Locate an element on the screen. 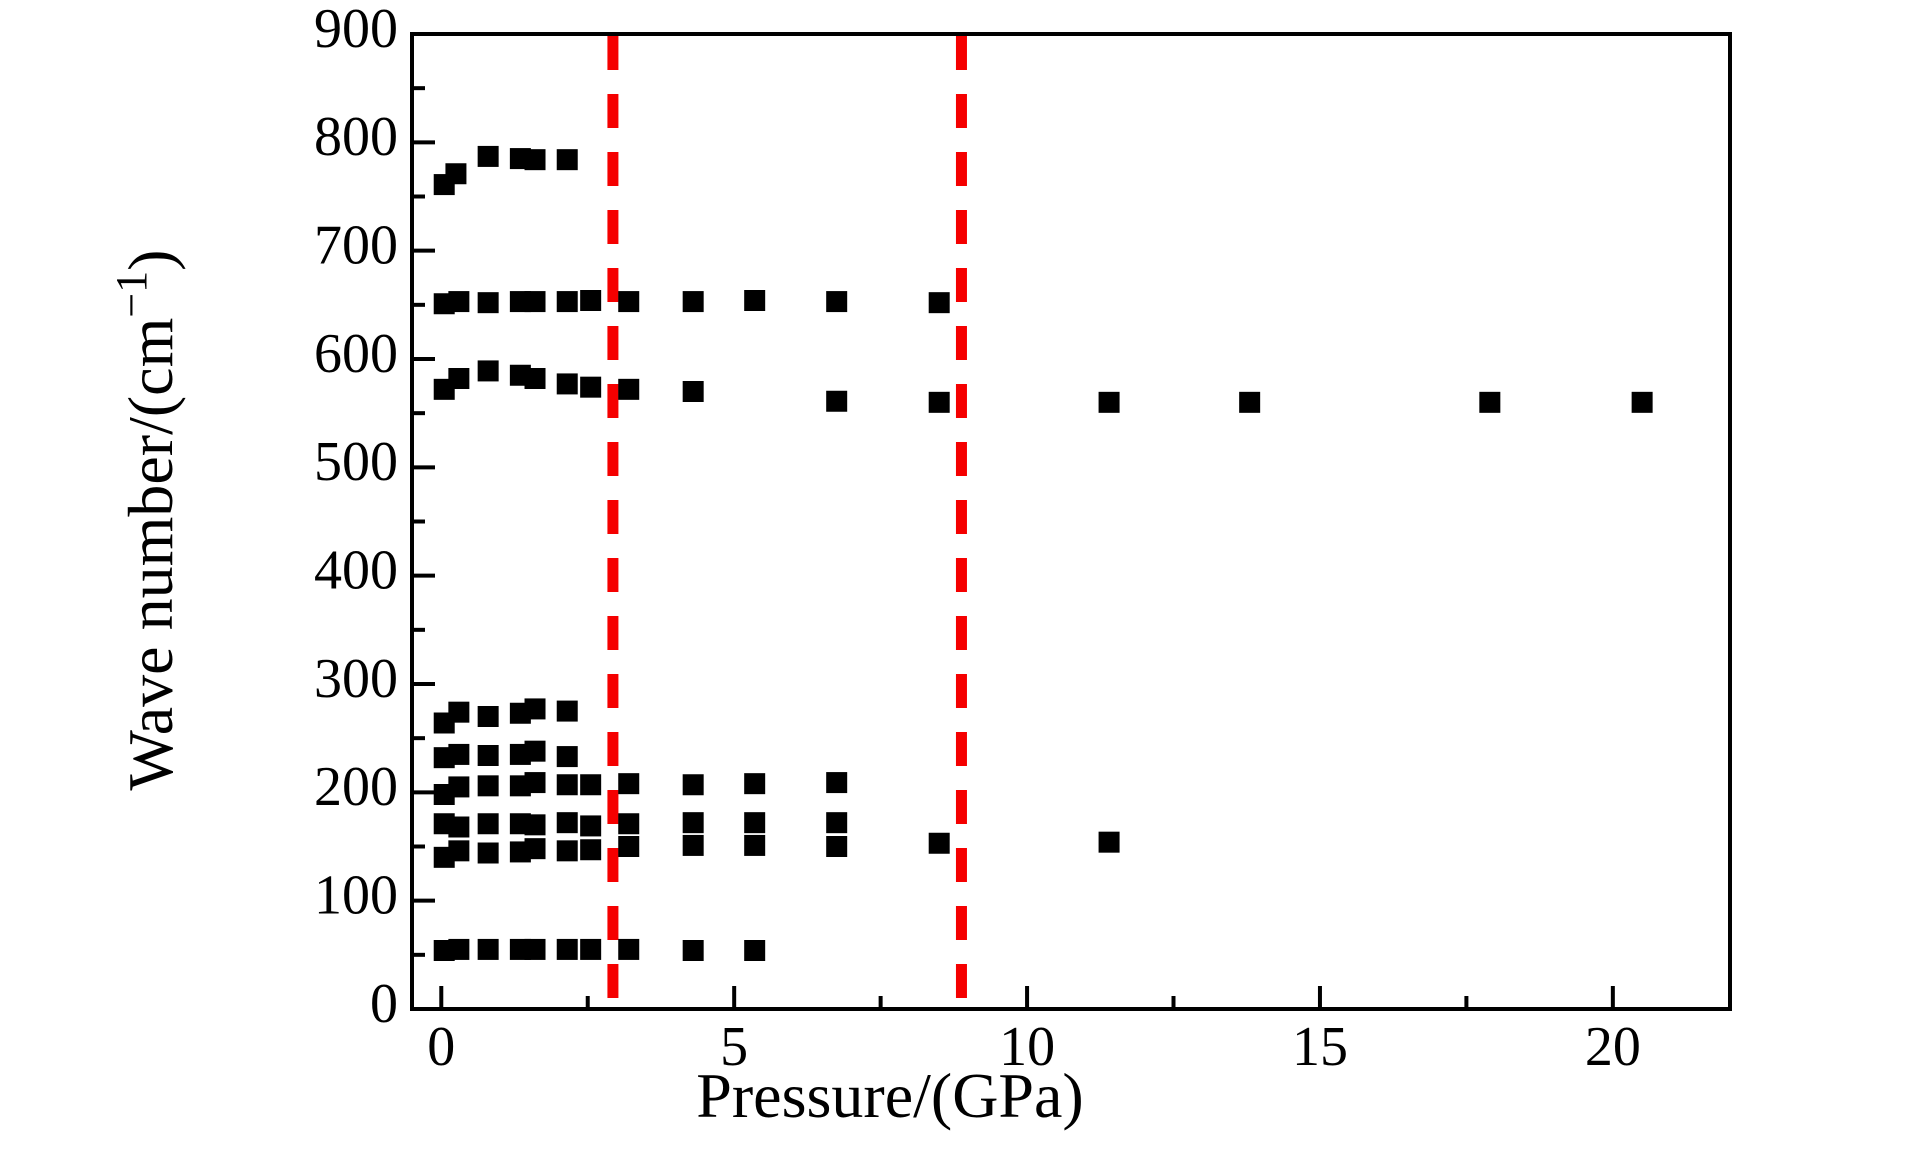 This screenshot has width=1923, height=1169. x-axis-ticks is located at coordinates (1027, 997).